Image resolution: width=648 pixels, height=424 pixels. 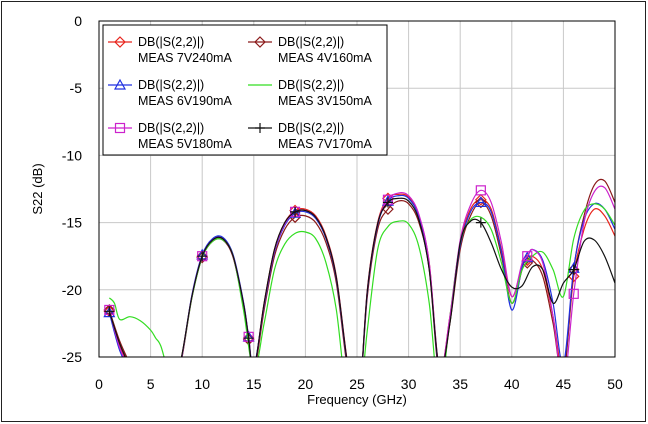 I want to click on x-tick-label: 50, so click(x=615, y=384).